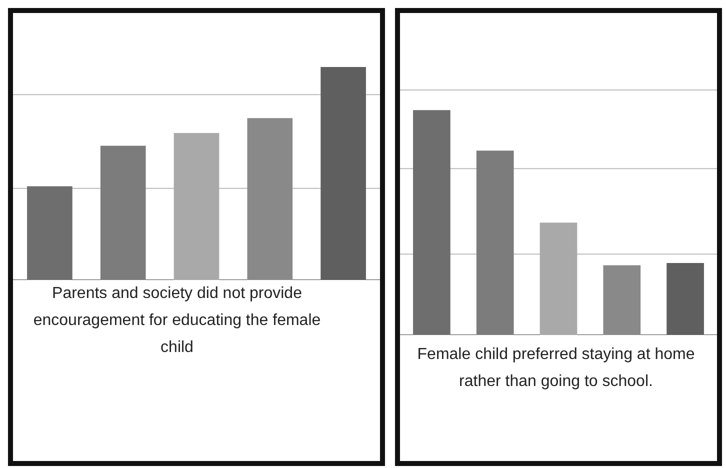  I want to click on x-axis-title: Female child preferred staying at home rather than going to school., so click(556, 368).